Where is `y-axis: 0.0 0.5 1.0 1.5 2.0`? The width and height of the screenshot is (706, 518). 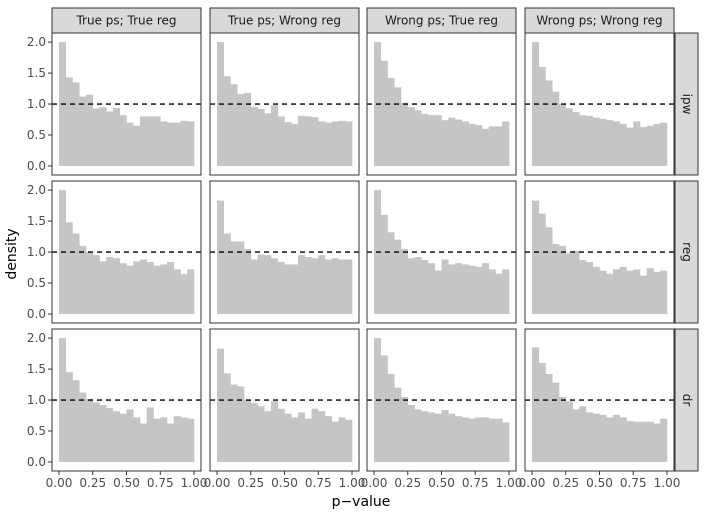 y-axis: 0.0 0.5 1.0 1.5 2.0 is located at coordinates (39, 252).